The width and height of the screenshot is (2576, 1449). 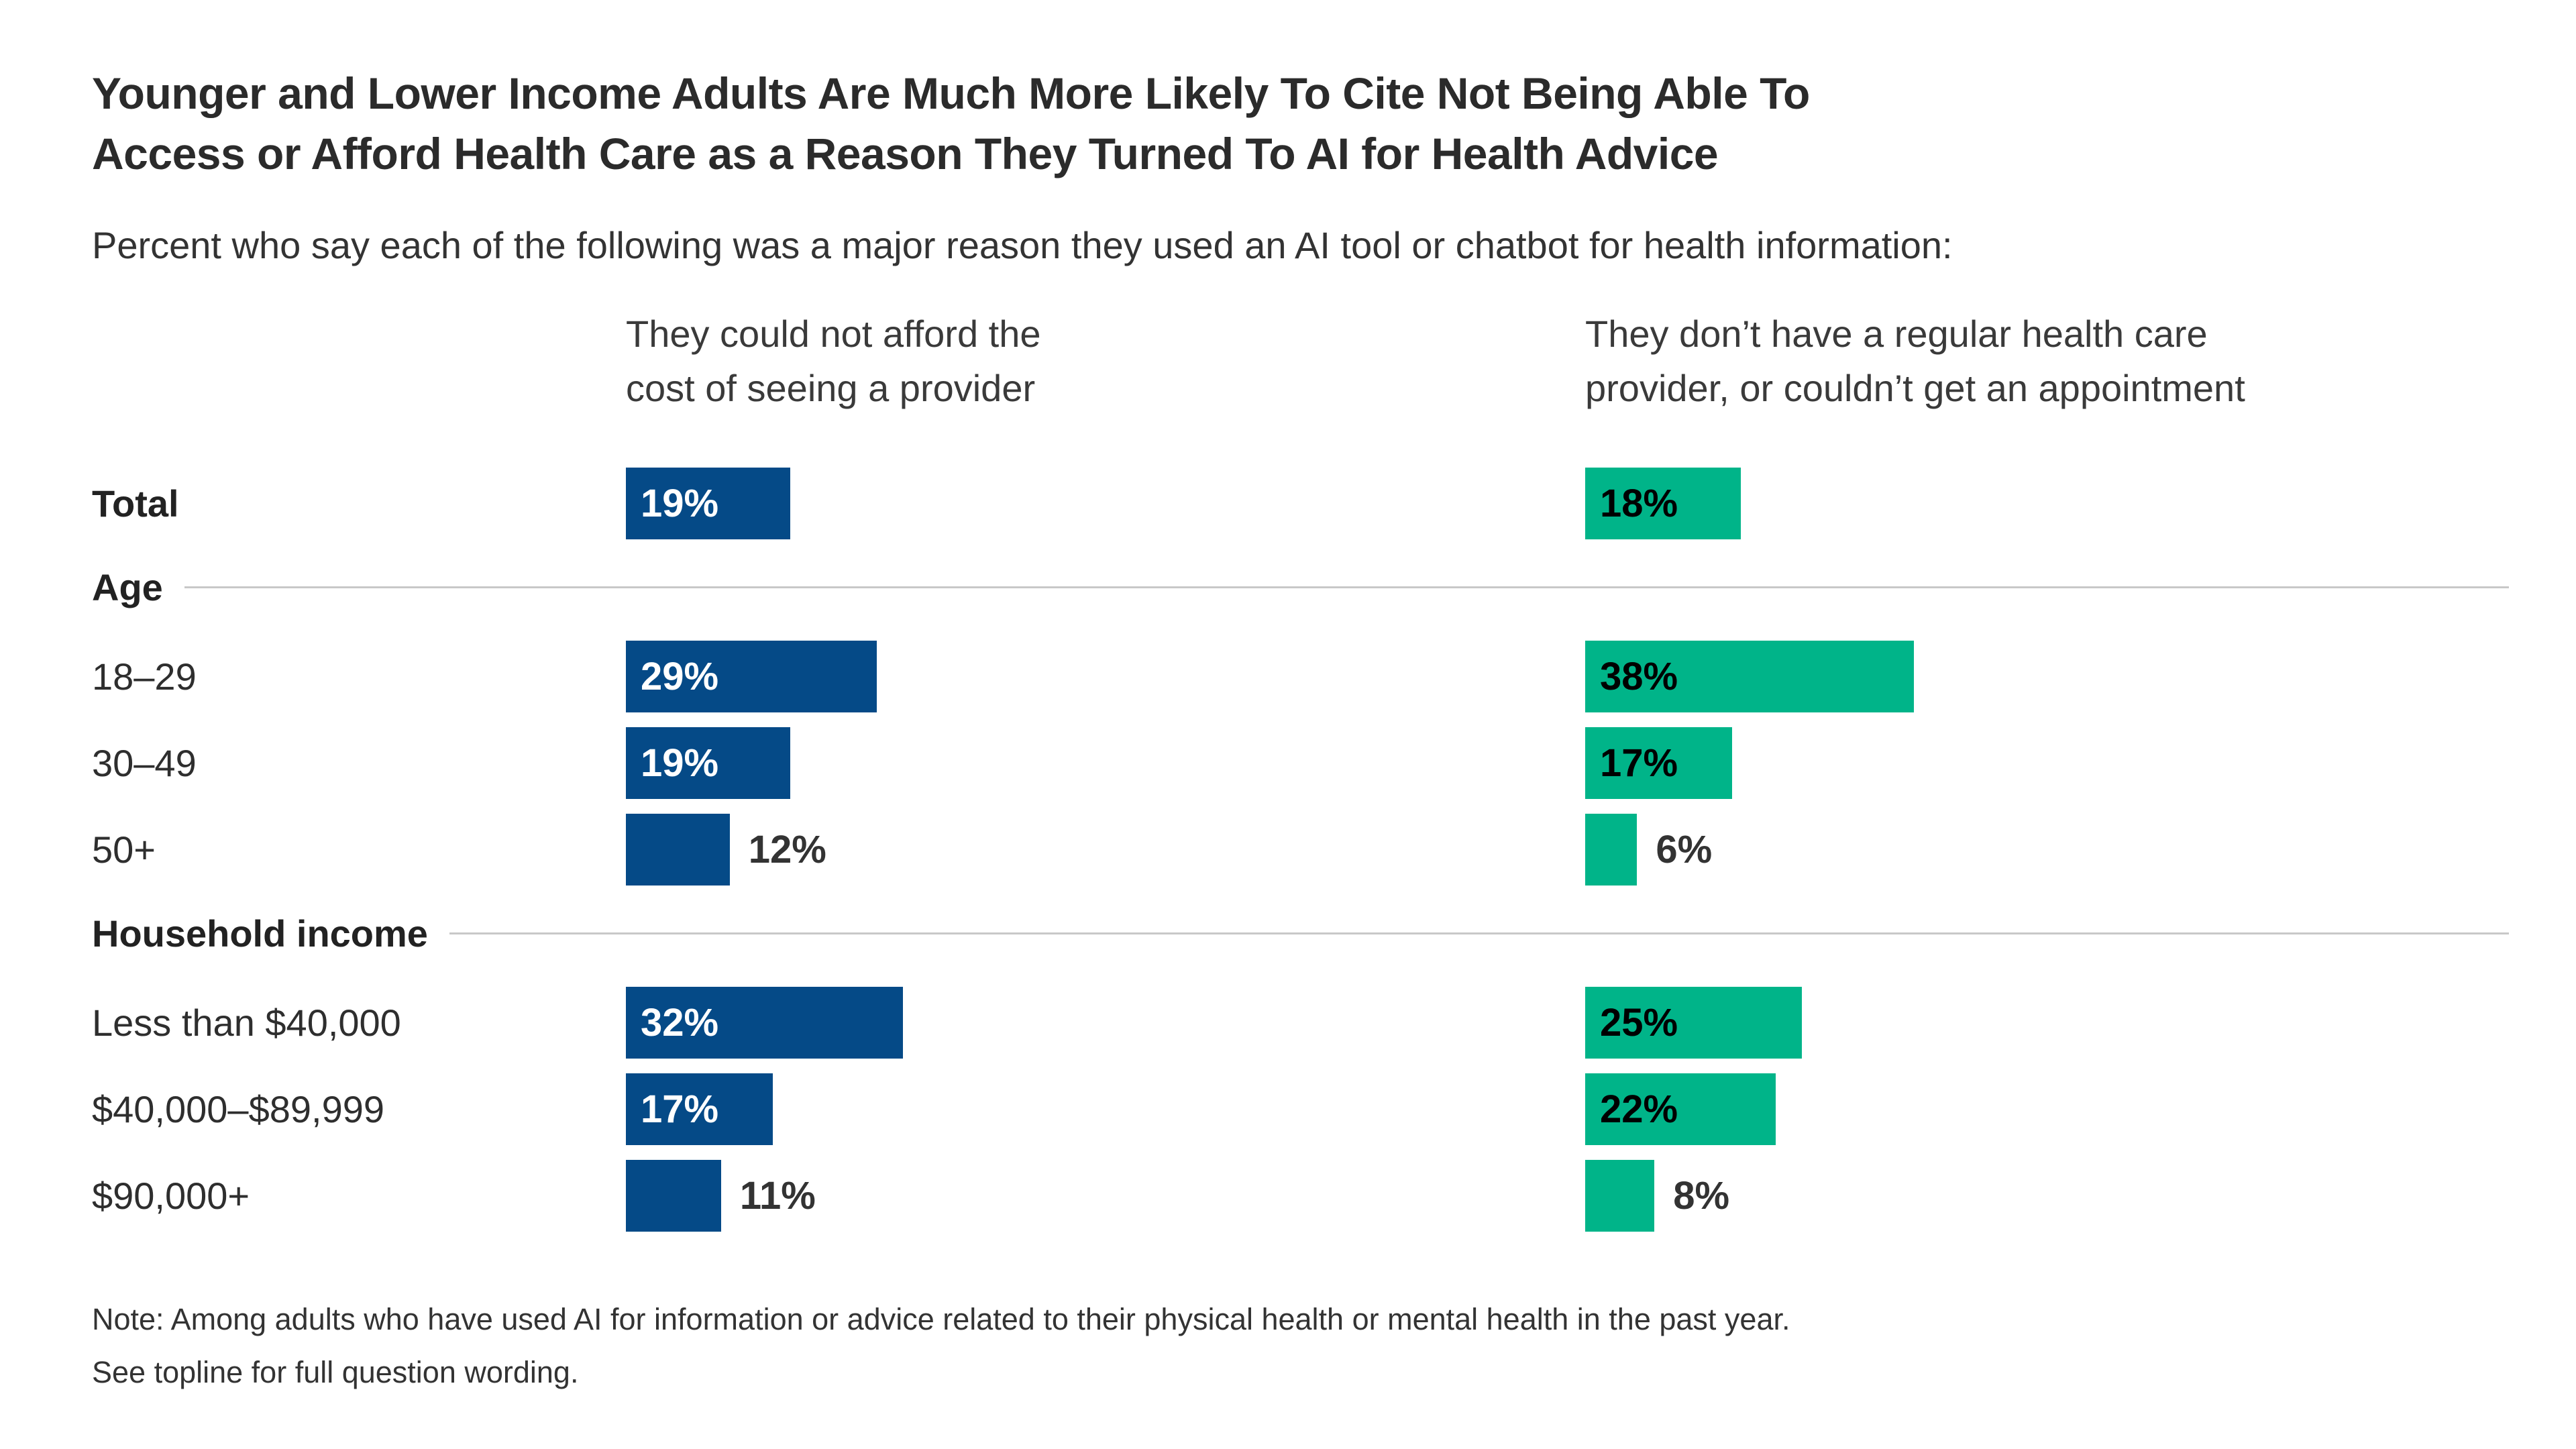 I want to click on bar-provider-40k-89k: 22%, so click(x=1680, y=1109).